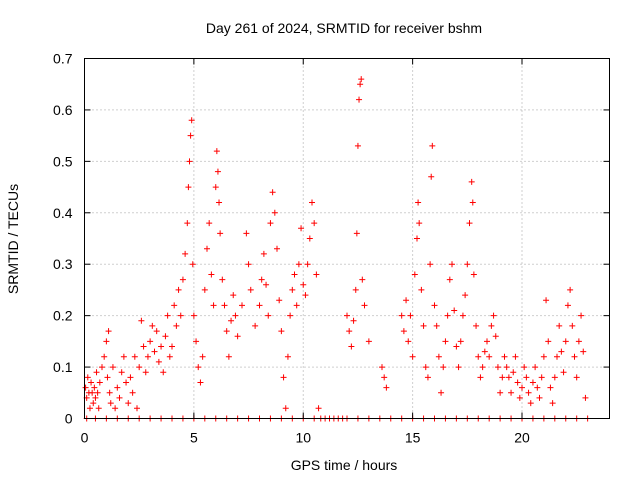  What do you see at coordinates (63, 367) in the screenshot?
I see `y-tick-label: 0.1` at bounding box center [63, 367].